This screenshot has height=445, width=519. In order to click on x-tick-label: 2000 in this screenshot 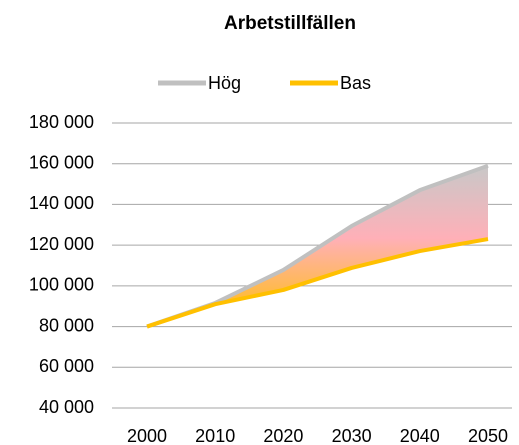, I will do `click(147, 435)`.